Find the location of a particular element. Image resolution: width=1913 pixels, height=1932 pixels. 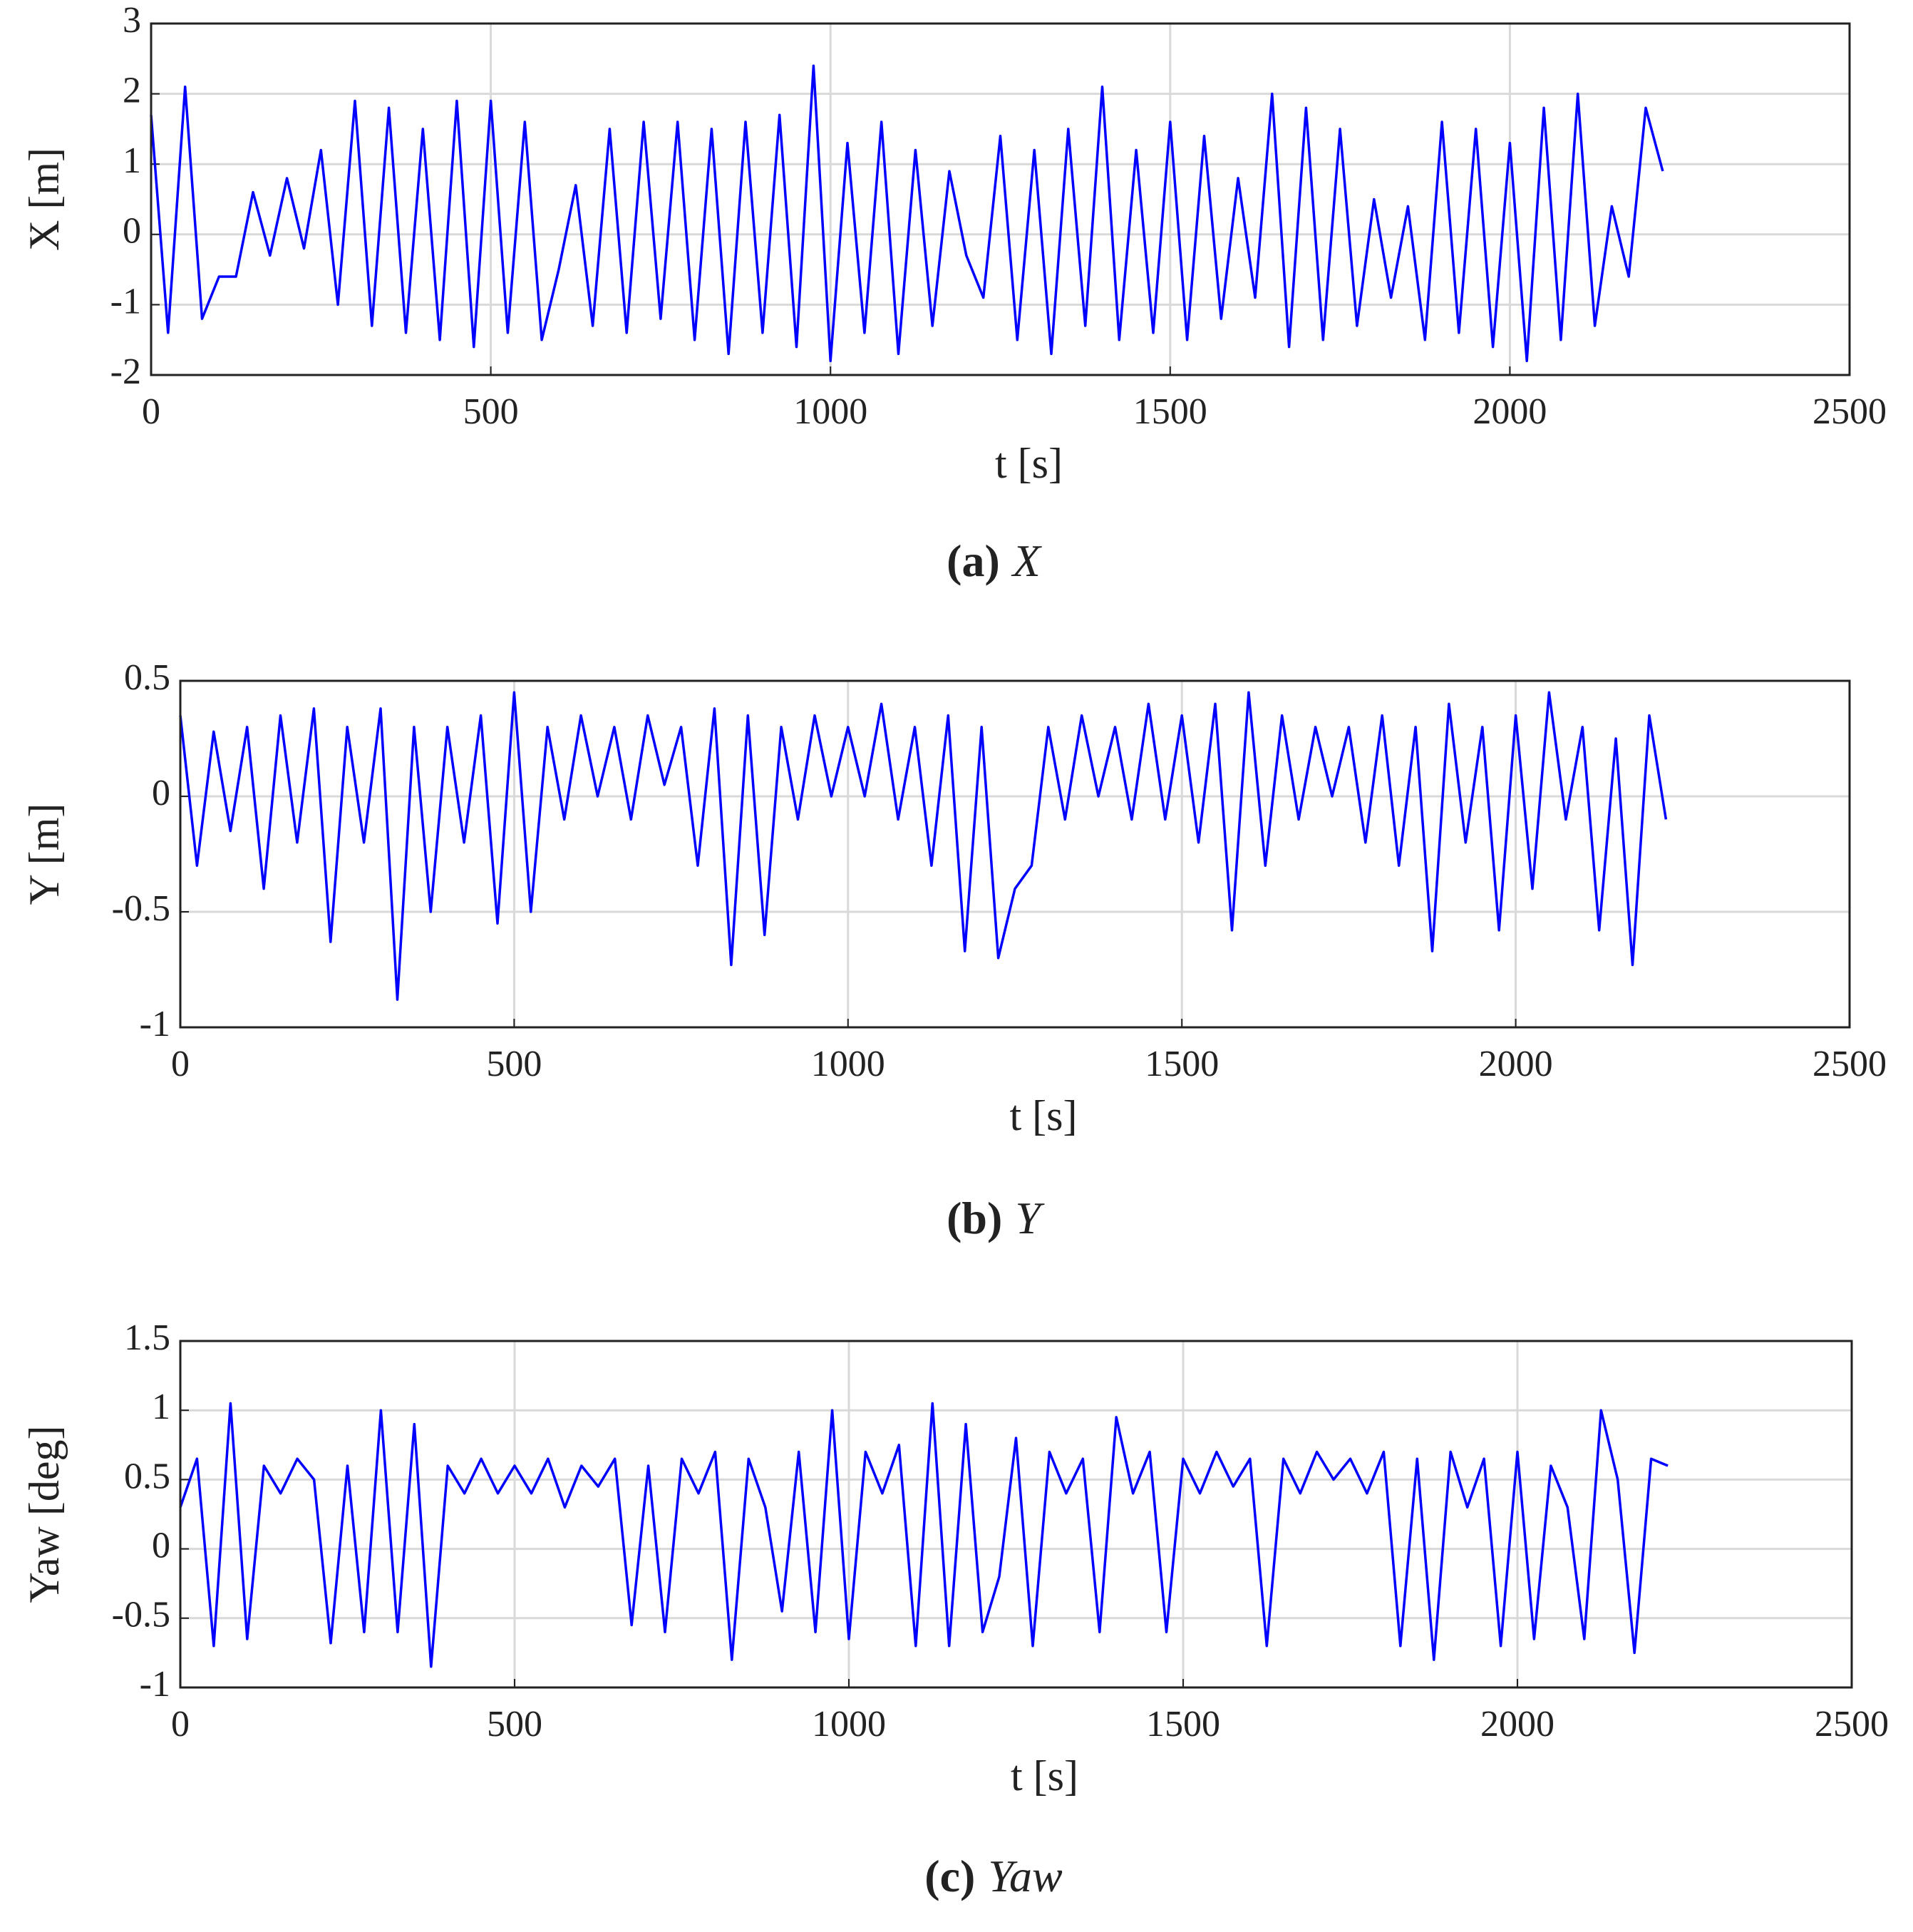

y-tick-label: 3 is located at coordinates (132, 20).